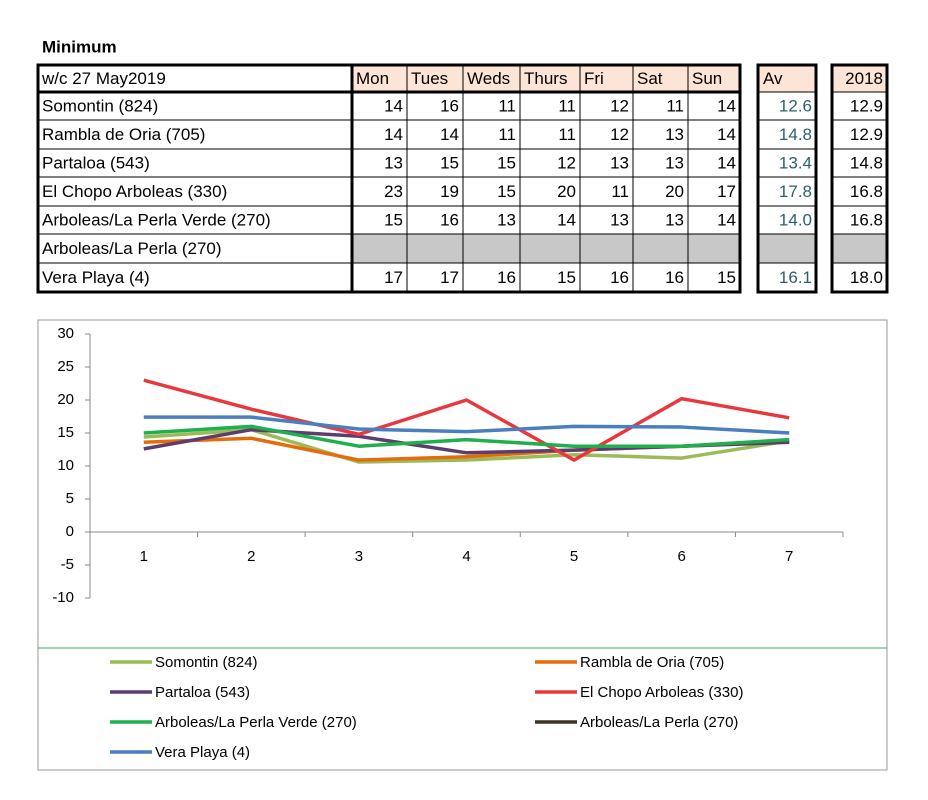  I want to click on x-tick-label: 1, so click(144, 556).